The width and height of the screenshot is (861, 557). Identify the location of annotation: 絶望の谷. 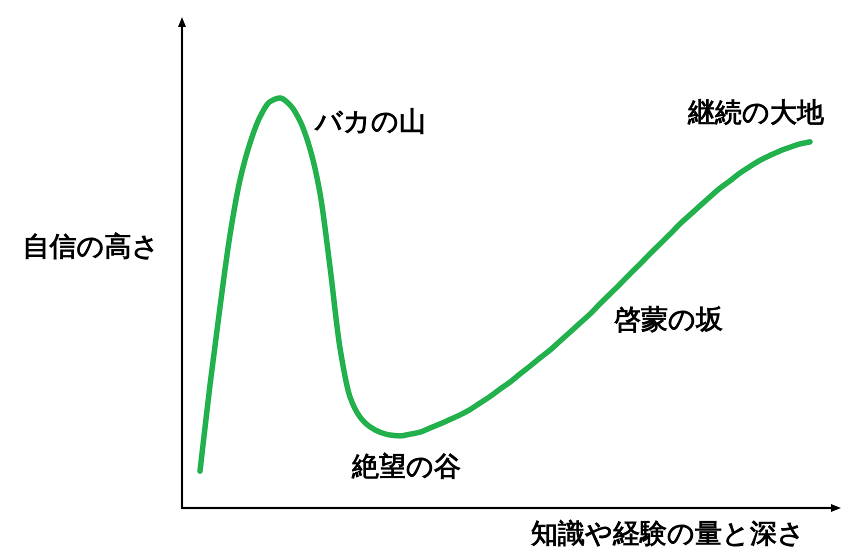
(406, 467).